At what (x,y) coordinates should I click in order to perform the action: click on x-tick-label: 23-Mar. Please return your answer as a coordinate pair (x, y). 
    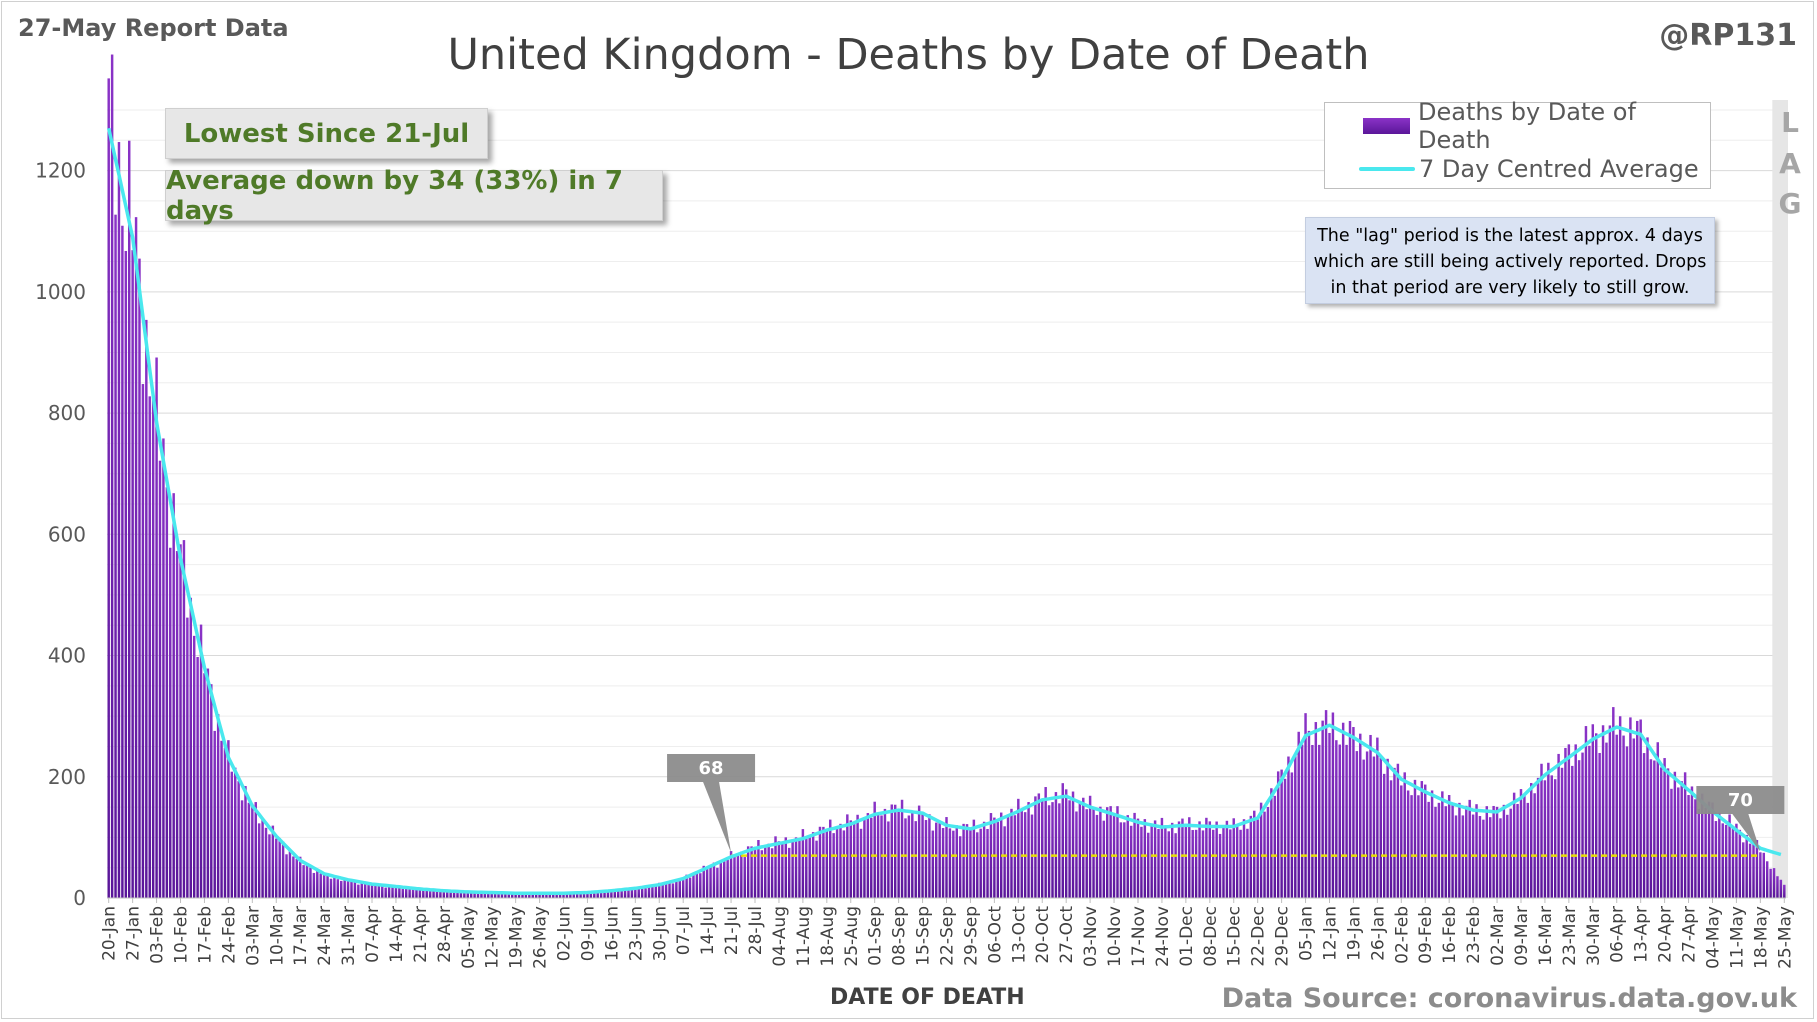
    Looking at the image, I should click on (1570, 936).